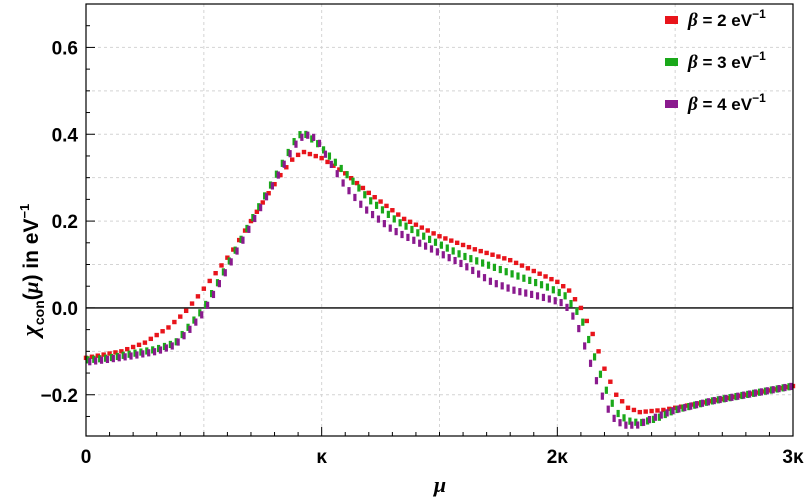 This screenshot has width=806, height=500. Describe the element at coordinates (726, 103) in the screenshot. I see `legend-label: β = 4 eV−1` at that location.